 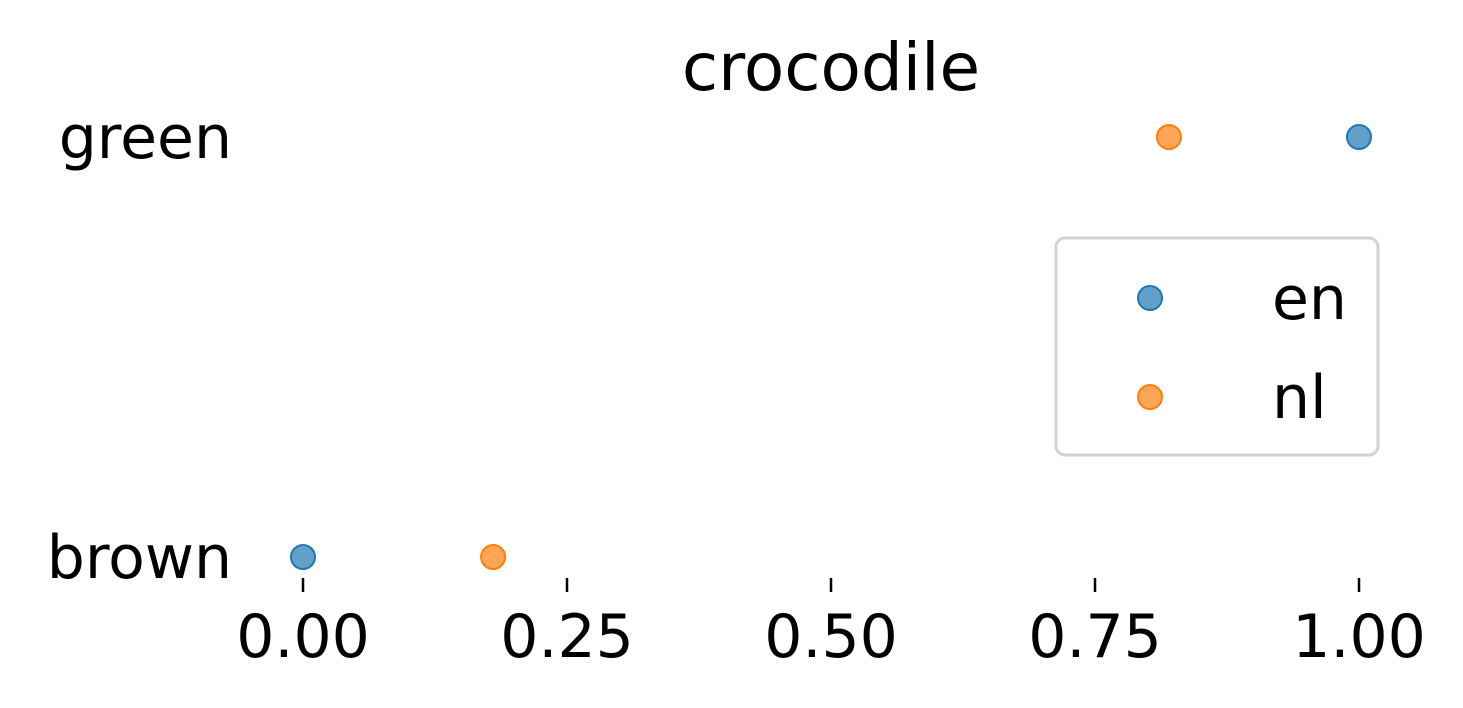 What do you see at coordinates (1299, 398) in the screenshot?
I see `legend-label-nl: nl` at bounding box center [1299, 398].